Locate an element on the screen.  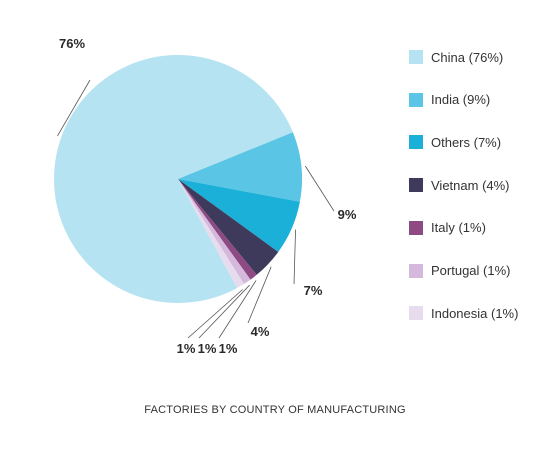
legend-label: Vietnam (4%) is located at coordinates (470, 185).